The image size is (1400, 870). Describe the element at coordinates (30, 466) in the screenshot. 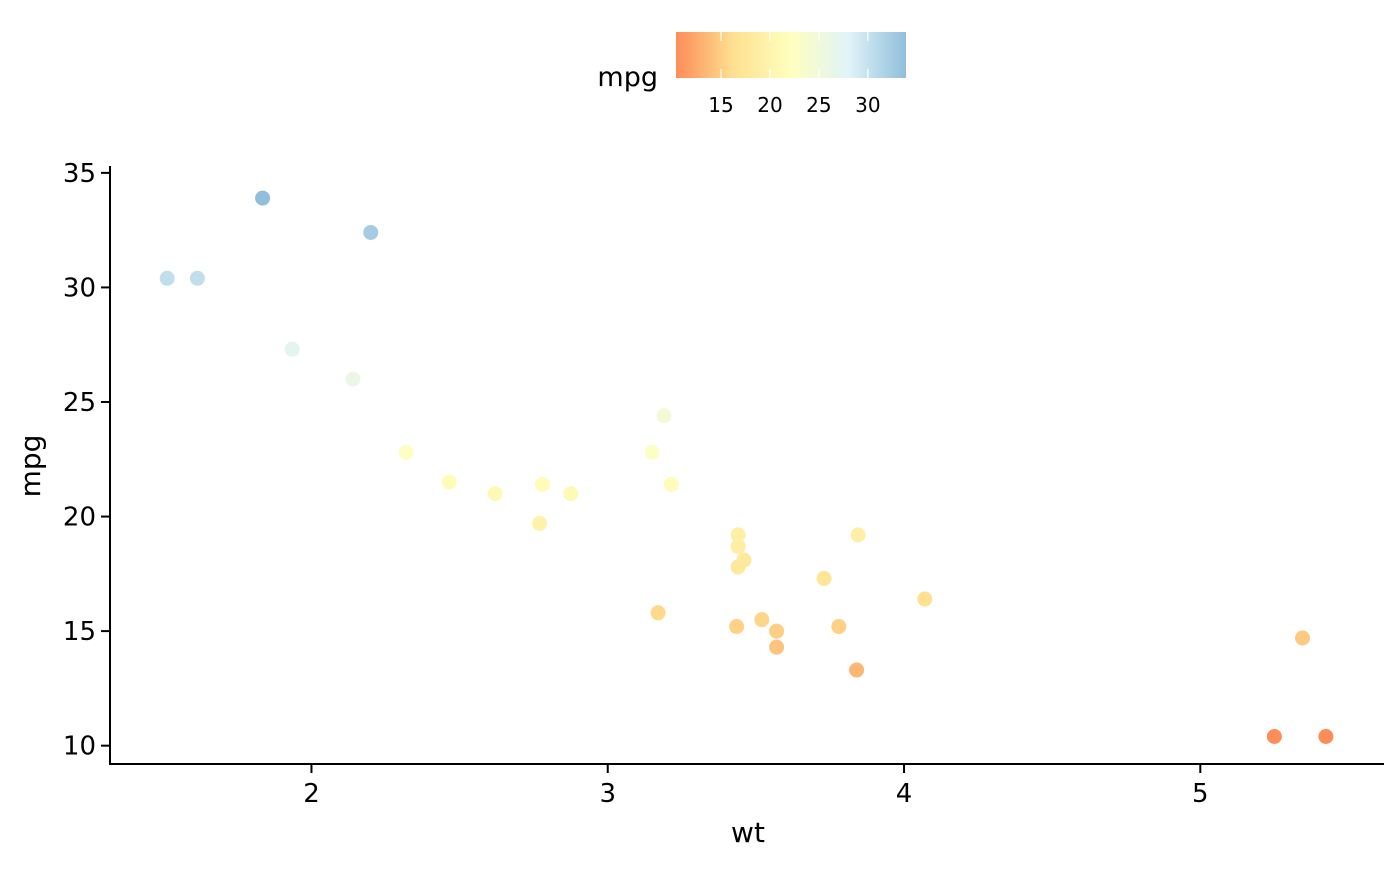

I see `y-axis-title: mpg` at that location.